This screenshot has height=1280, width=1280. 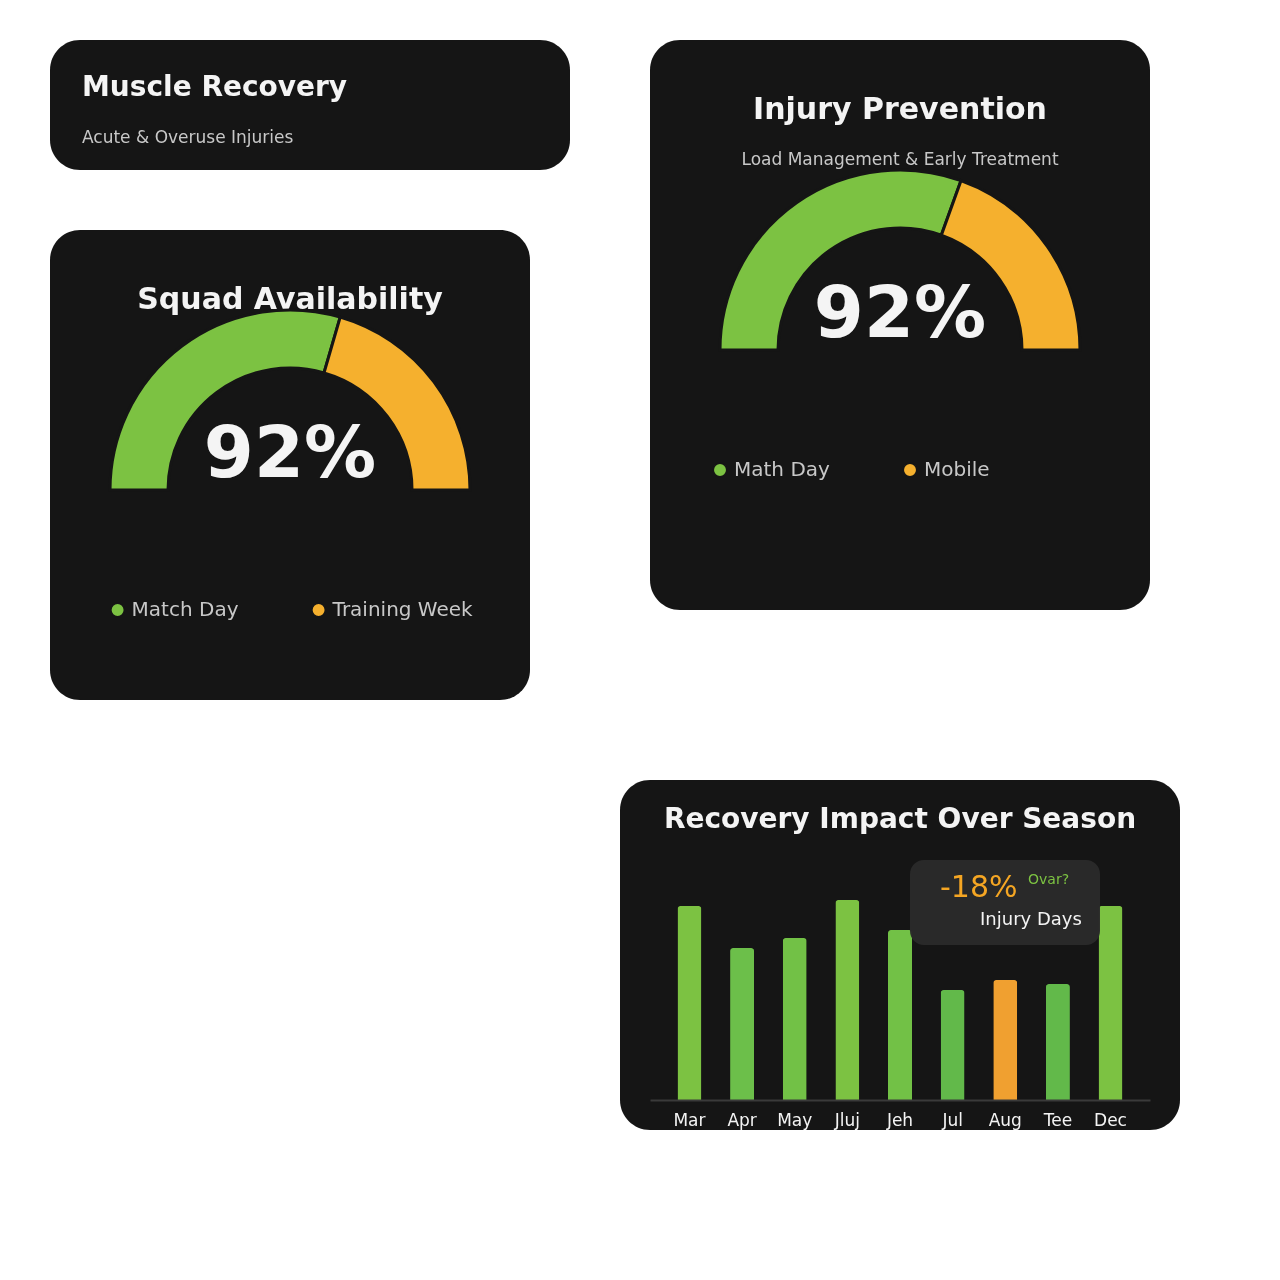 I want to click on x-tick-label: Apr, so click(x=742, y=1119).